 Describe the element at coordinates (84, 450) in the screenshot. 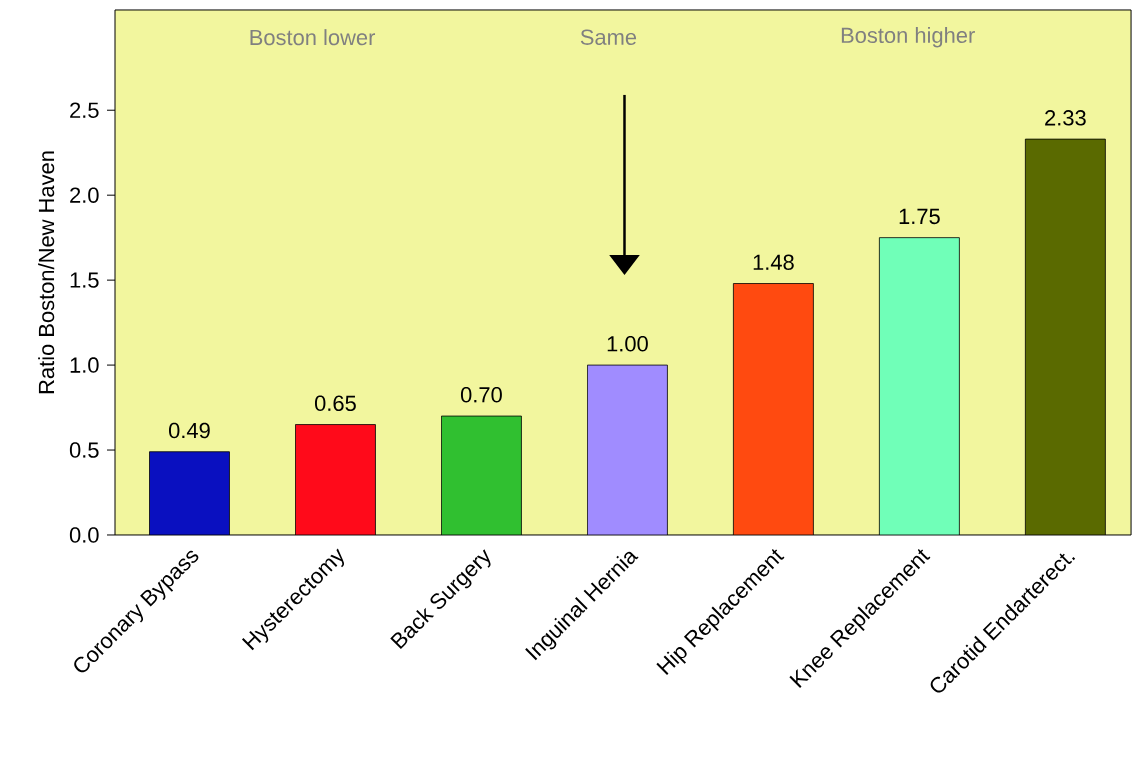

I see `y-tick-label: 0.5` at that location.